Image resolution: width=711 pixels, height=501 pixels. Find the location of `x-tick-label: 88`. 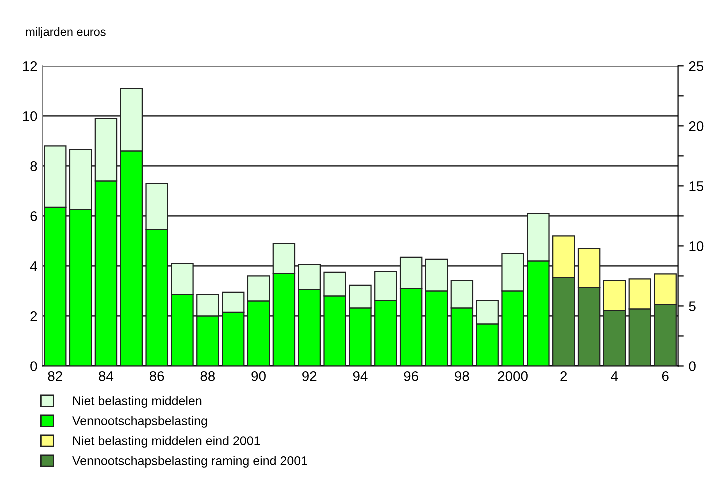

x-tick-label: 88 is located at coordinates (208, 376).